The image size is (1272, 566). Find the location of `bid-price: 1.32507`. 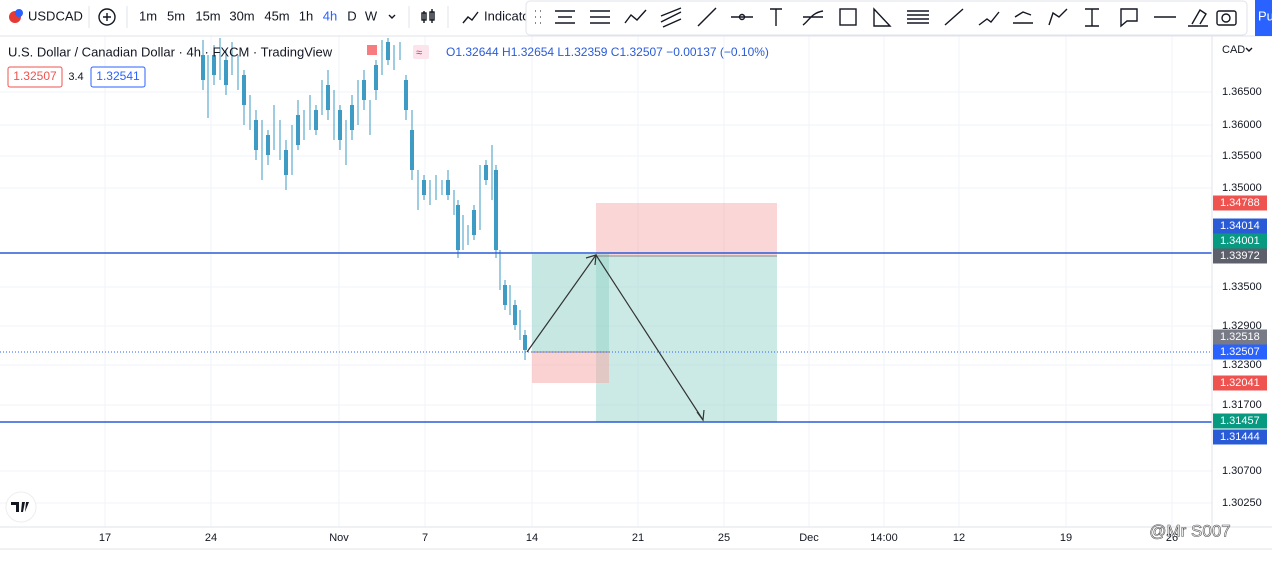

bid-price: 1.32507 is located at coordinates (35, 76).